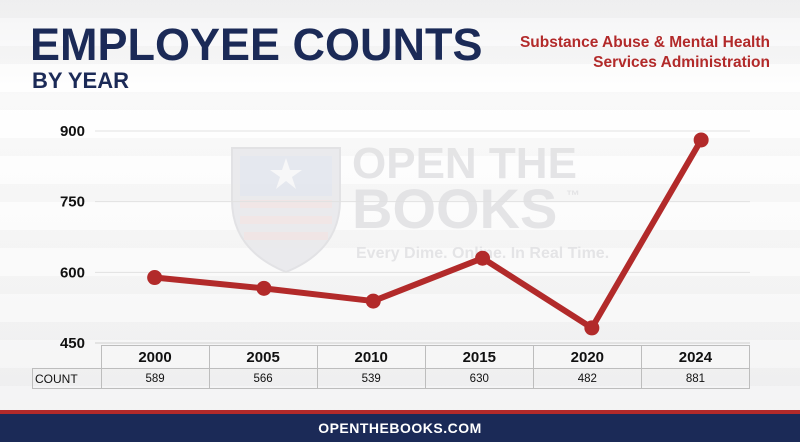 This screenshot has height=442, width=800. What do you see at coordinates (81, 80) in the screenshot?
I see `chart-subtitle: BY YEAR` at bounding box center [81, 80].